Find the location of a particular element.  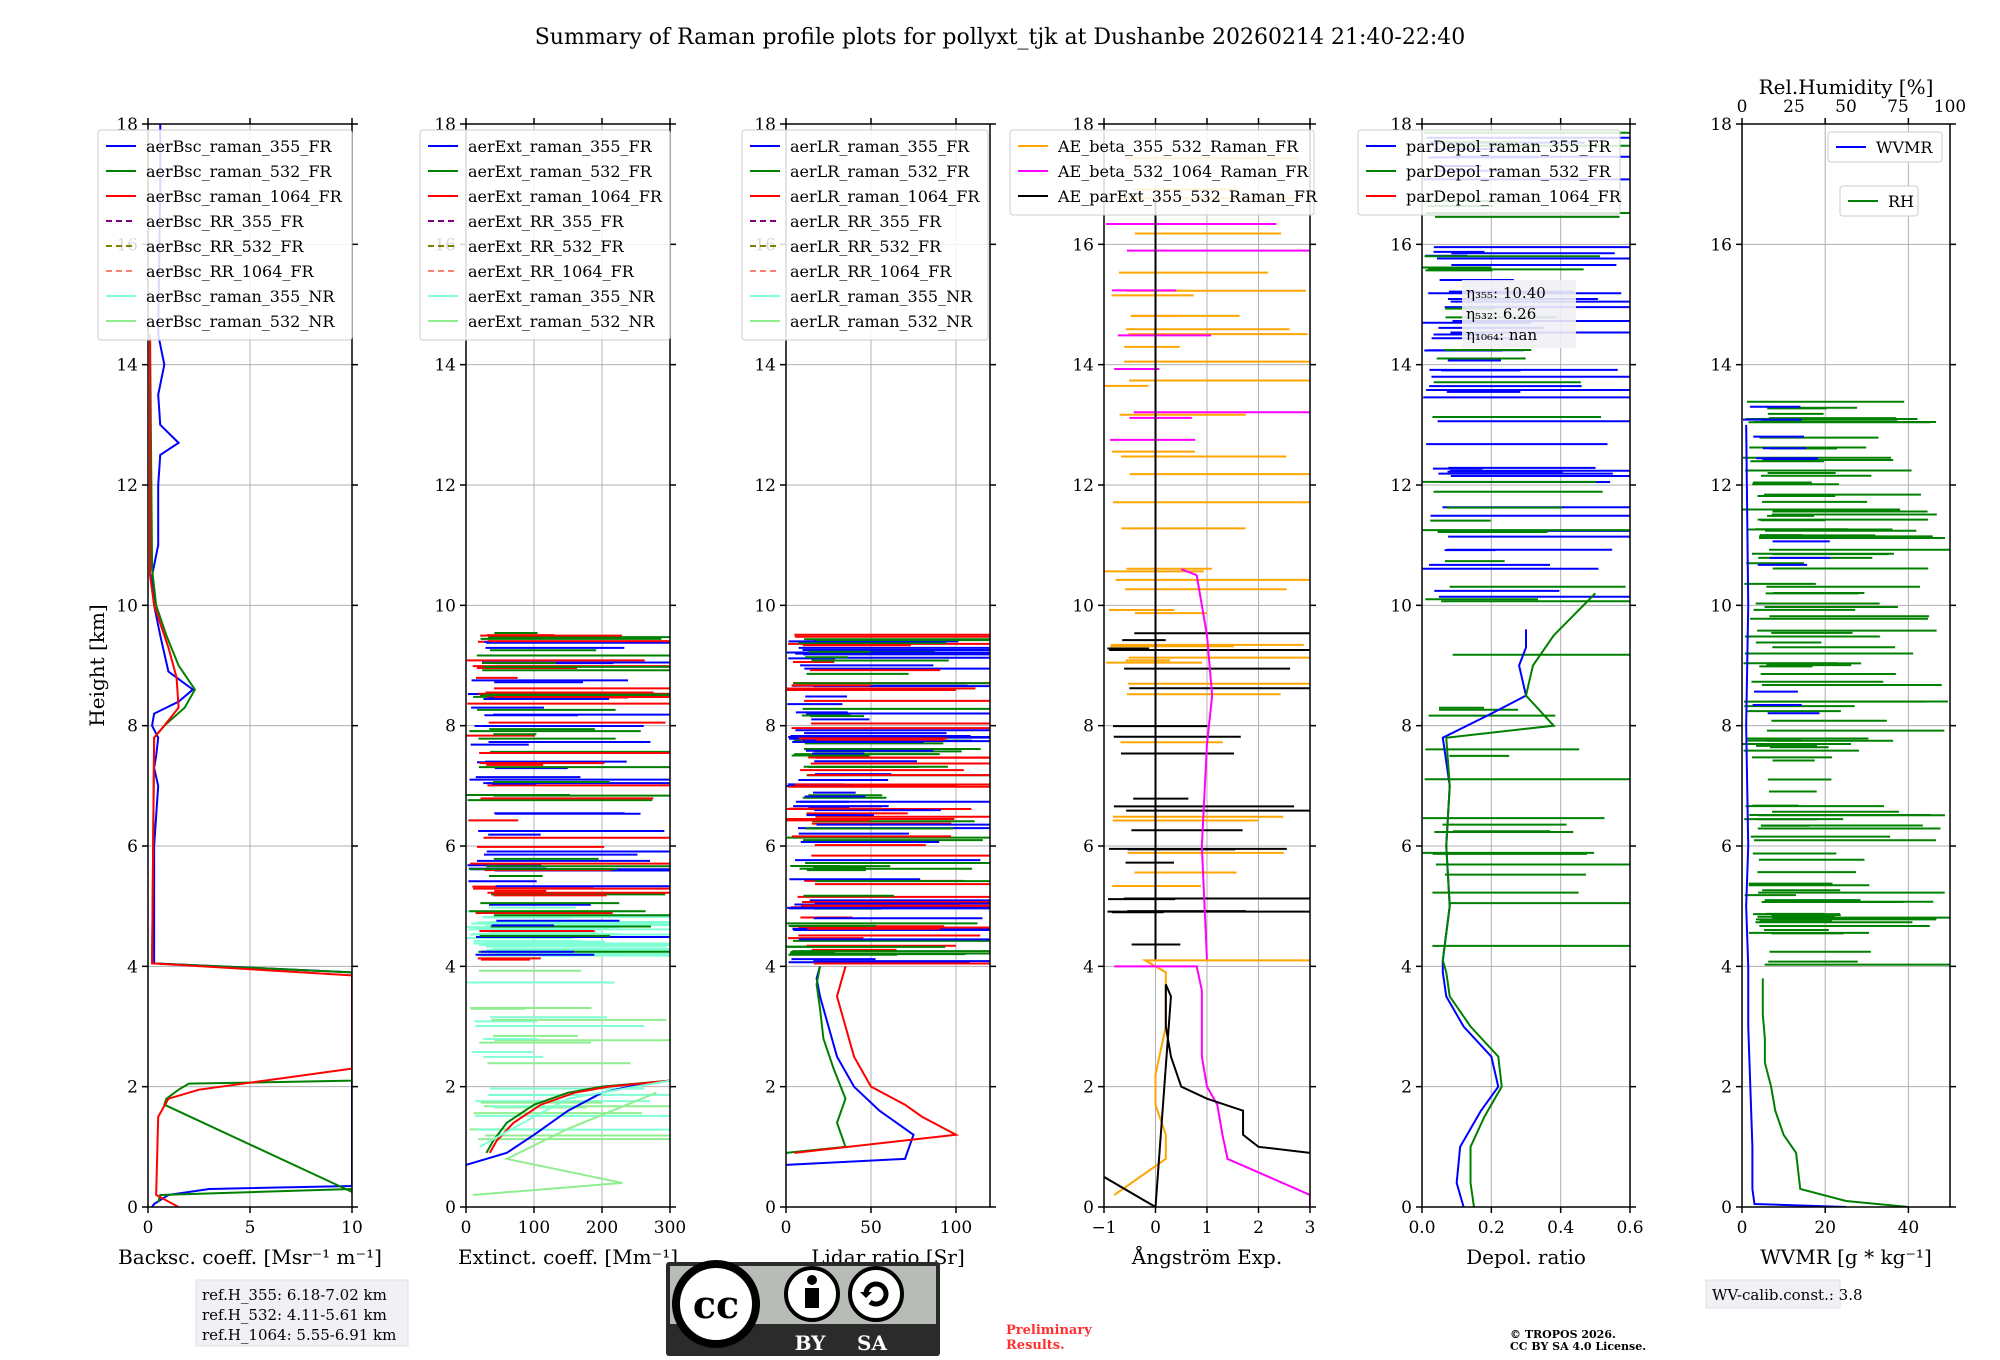

legend-label: aerBsc_raman_532_FR is located at coordinates (239, 171).